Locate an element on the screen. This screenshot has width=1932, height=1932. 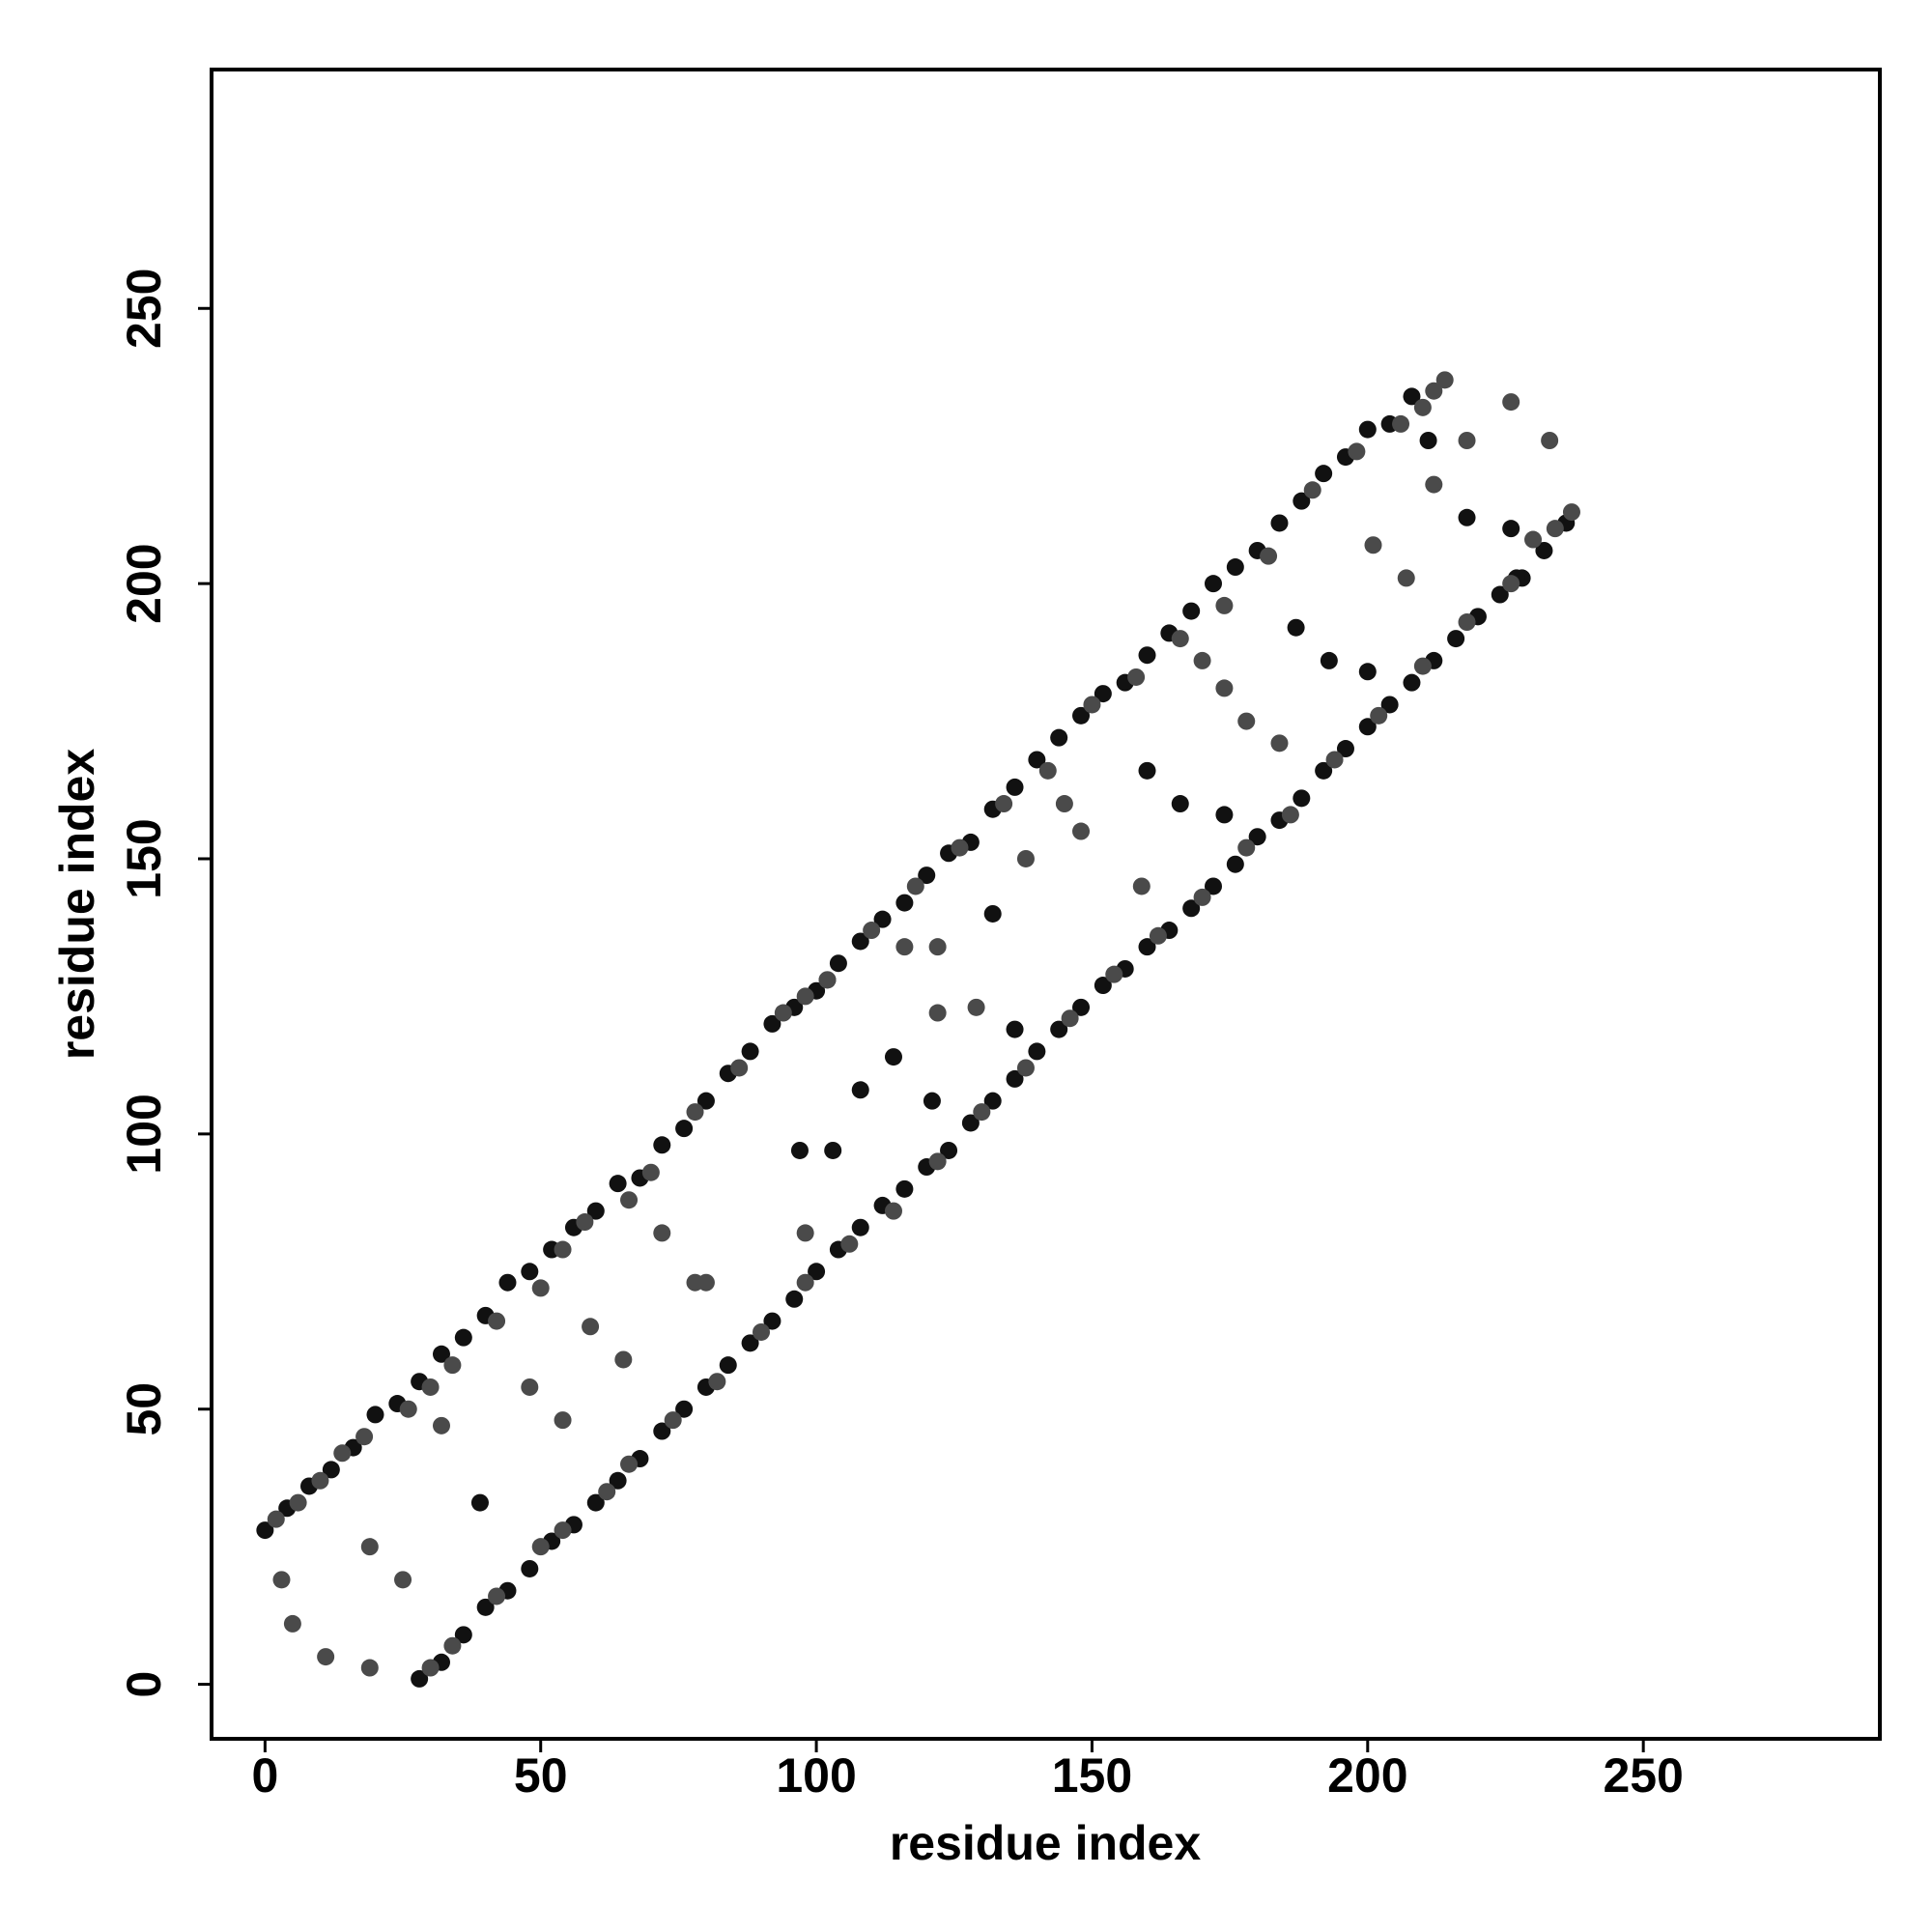
x-tick-label: 150 is located at coordinates (1092, 1775).